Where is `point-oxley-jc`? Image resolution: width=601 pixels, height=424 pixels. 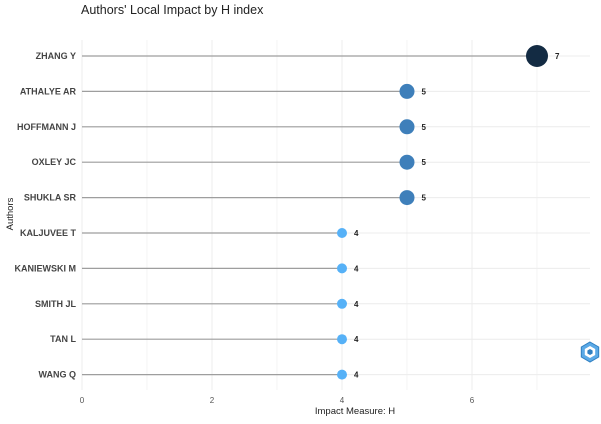
point-oxley-jc is located at coordinates (407, 162).